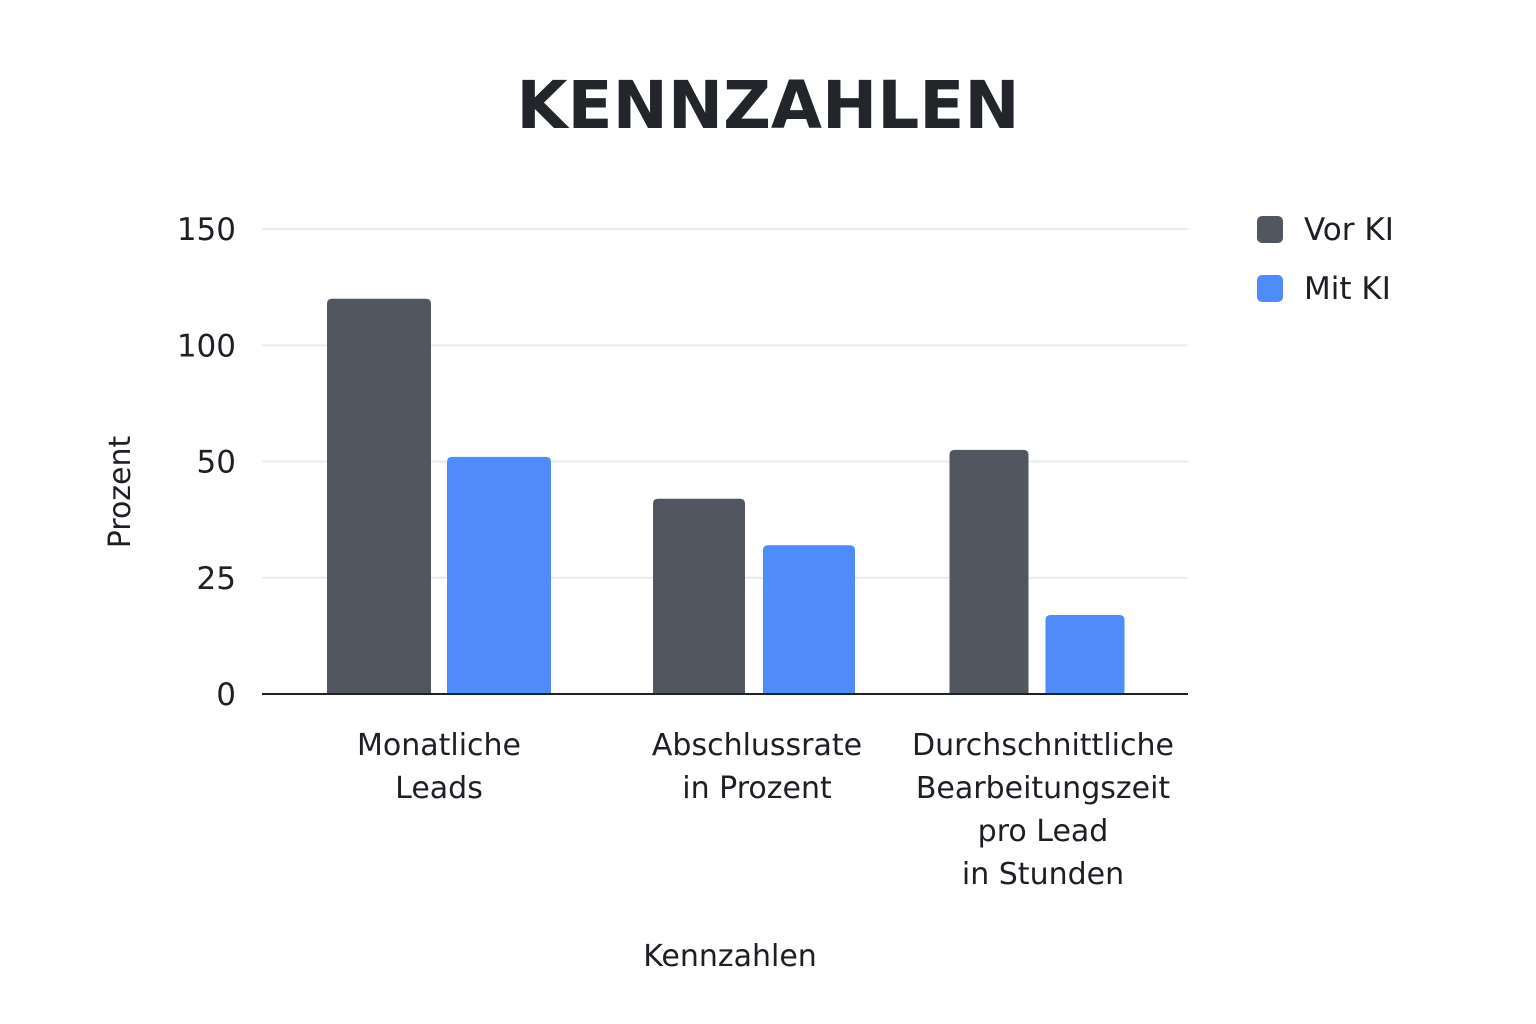 The image size is (1536, 1024). I want to click on x-category-label: Abschlussrate in Prozent, so click(757, 767).